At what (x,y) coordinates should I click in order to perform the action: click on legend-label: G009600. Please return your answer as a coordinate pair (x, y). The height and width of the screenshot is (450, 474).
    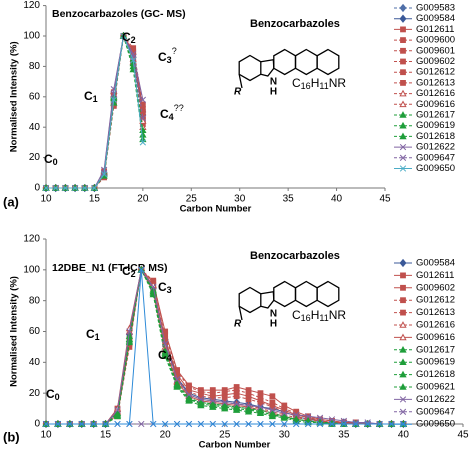
    Looking at the image, I should click on (435, 40).